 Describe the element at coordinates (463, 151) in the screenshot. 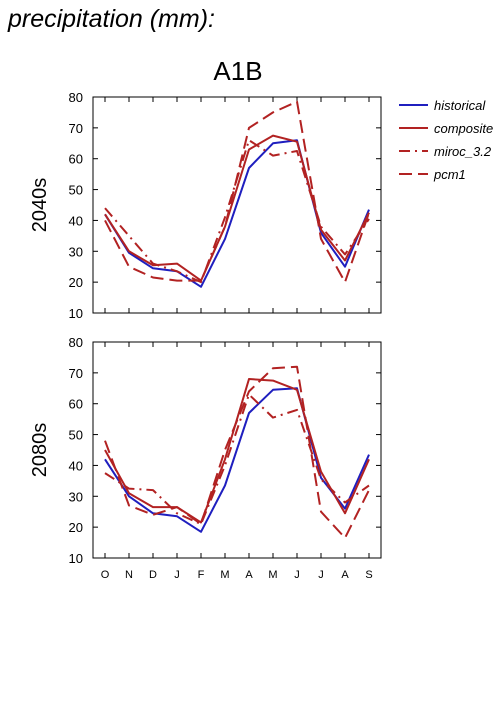

I see `legend-label-miroc_3.2: miroc_3.2` at that location.